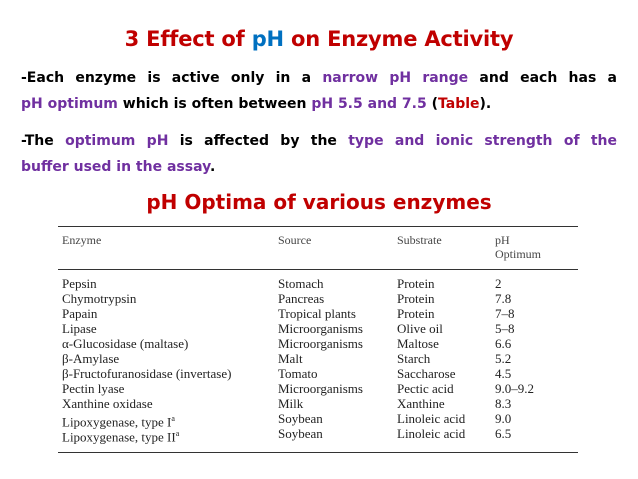 Image resolution: width=638 pixels, height=479 pixels. Describe the element at coordinates (432, 104) in the screenshot. I see `text-segment: (` at that location.